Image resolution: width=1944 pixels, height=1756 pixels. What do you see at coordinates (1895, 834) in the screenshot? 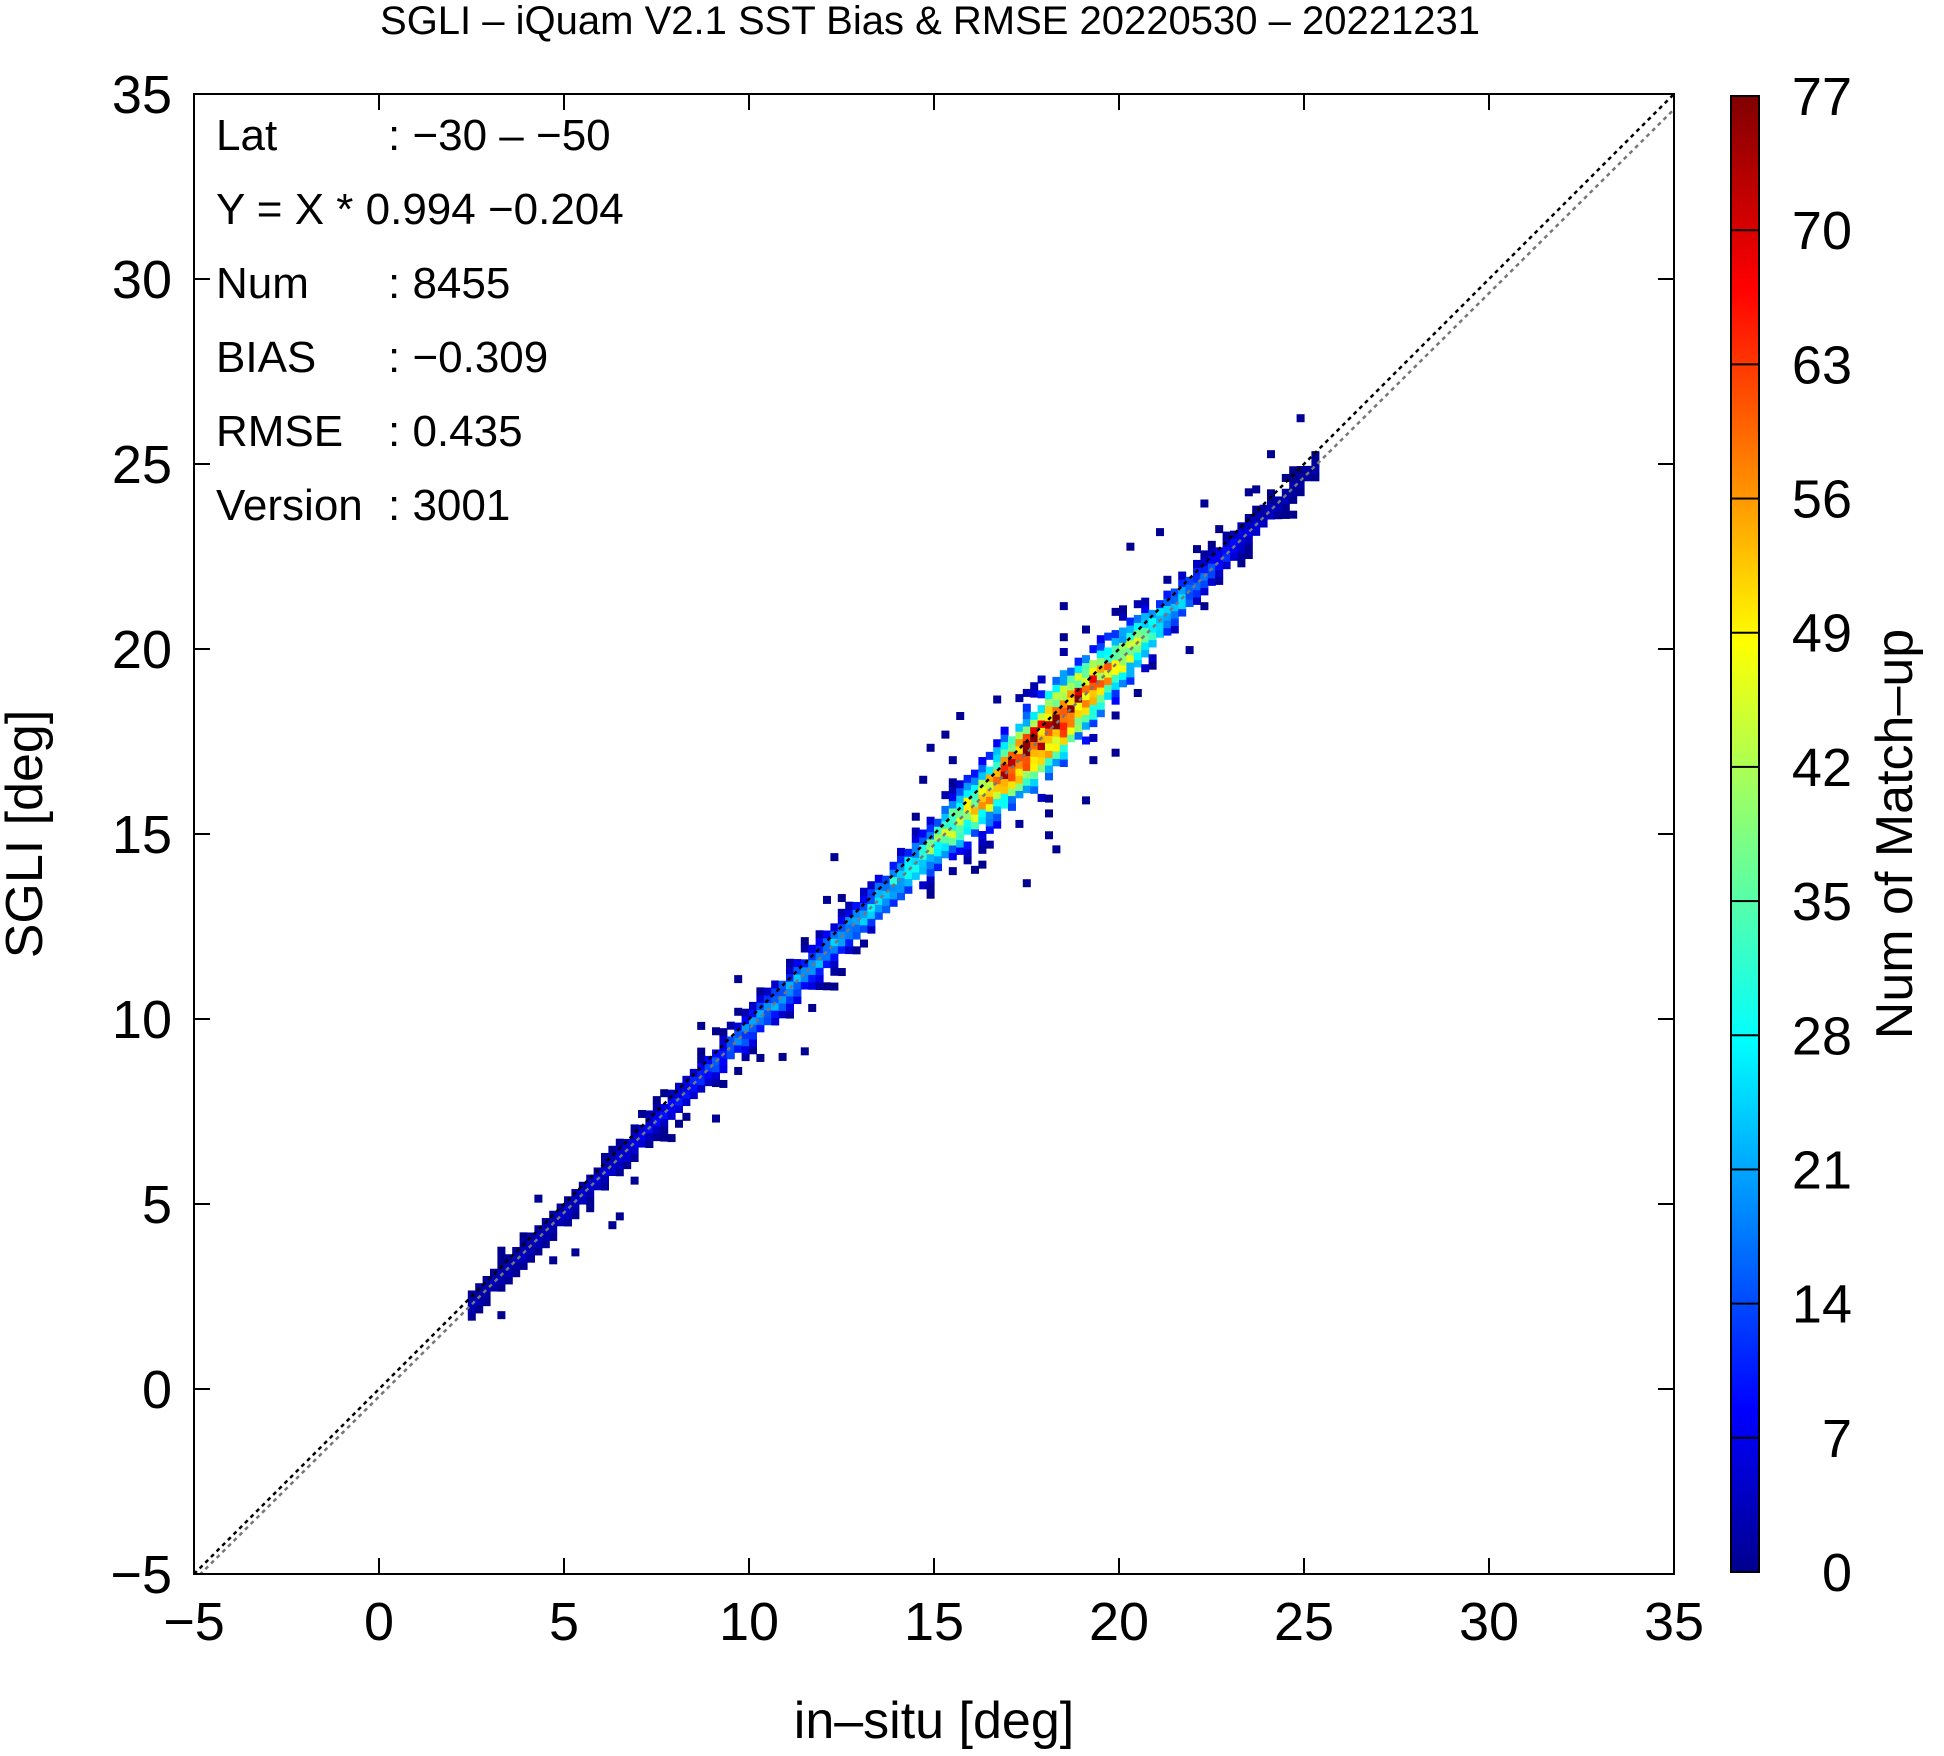
I see `colorbar-label: Num of Match–up` at bounding box center [1895, 834].